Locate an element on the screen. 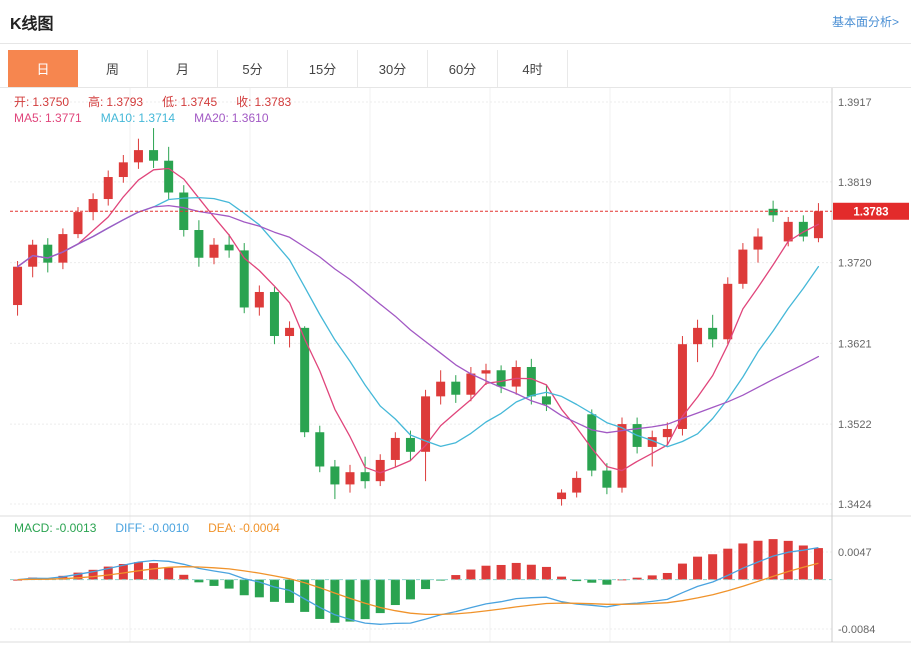  ohlc-low: 低: 1.3745 is located at coordinates (190, 102).